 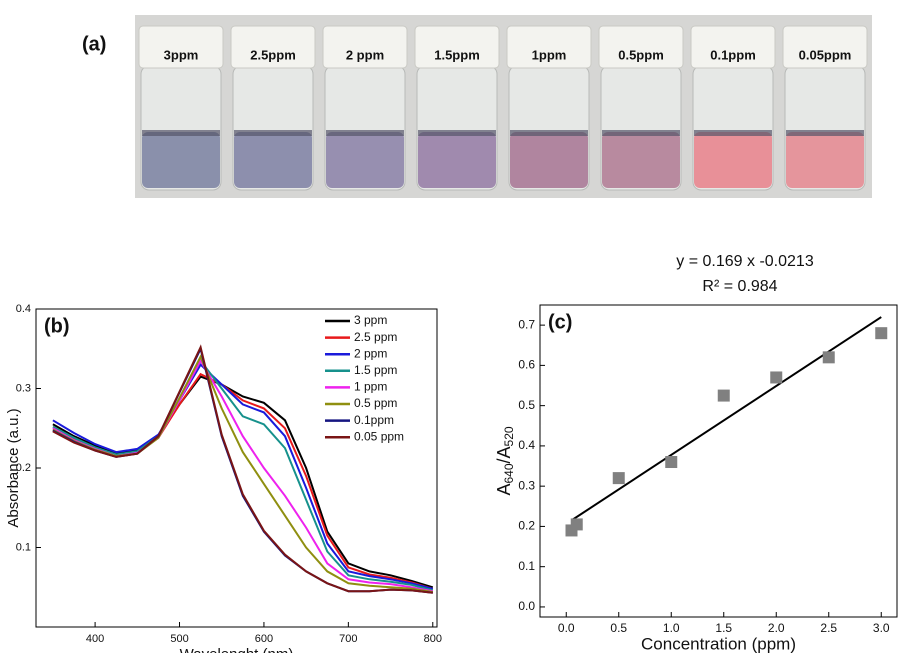 I want to click on spectrum-line, so click(x=243, y=476).